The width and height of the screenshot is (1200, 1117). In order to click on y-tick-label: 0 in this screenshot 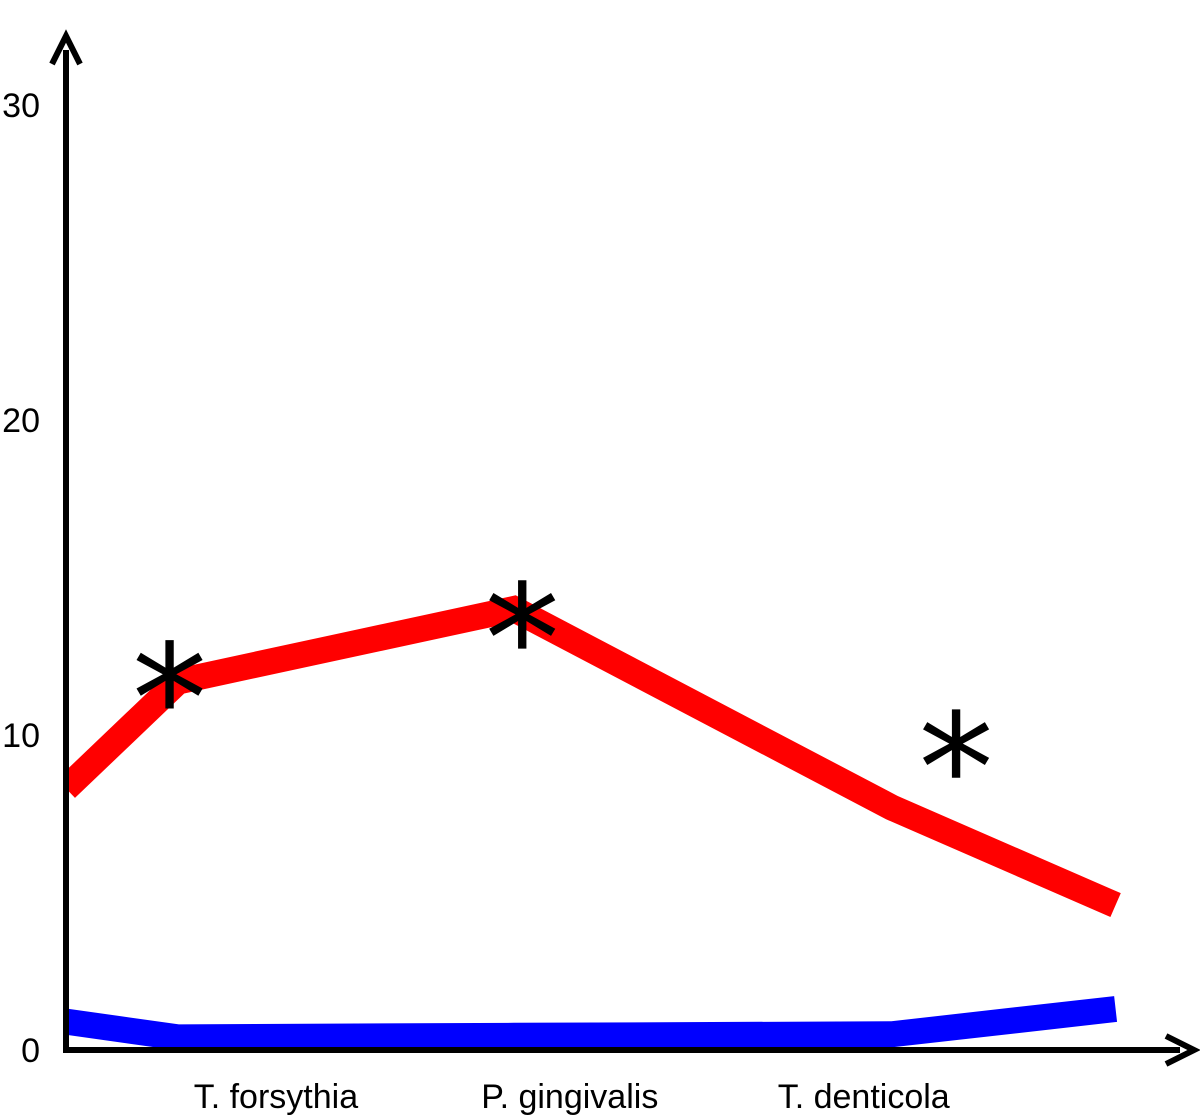, I will do `click(30, 1051)`.